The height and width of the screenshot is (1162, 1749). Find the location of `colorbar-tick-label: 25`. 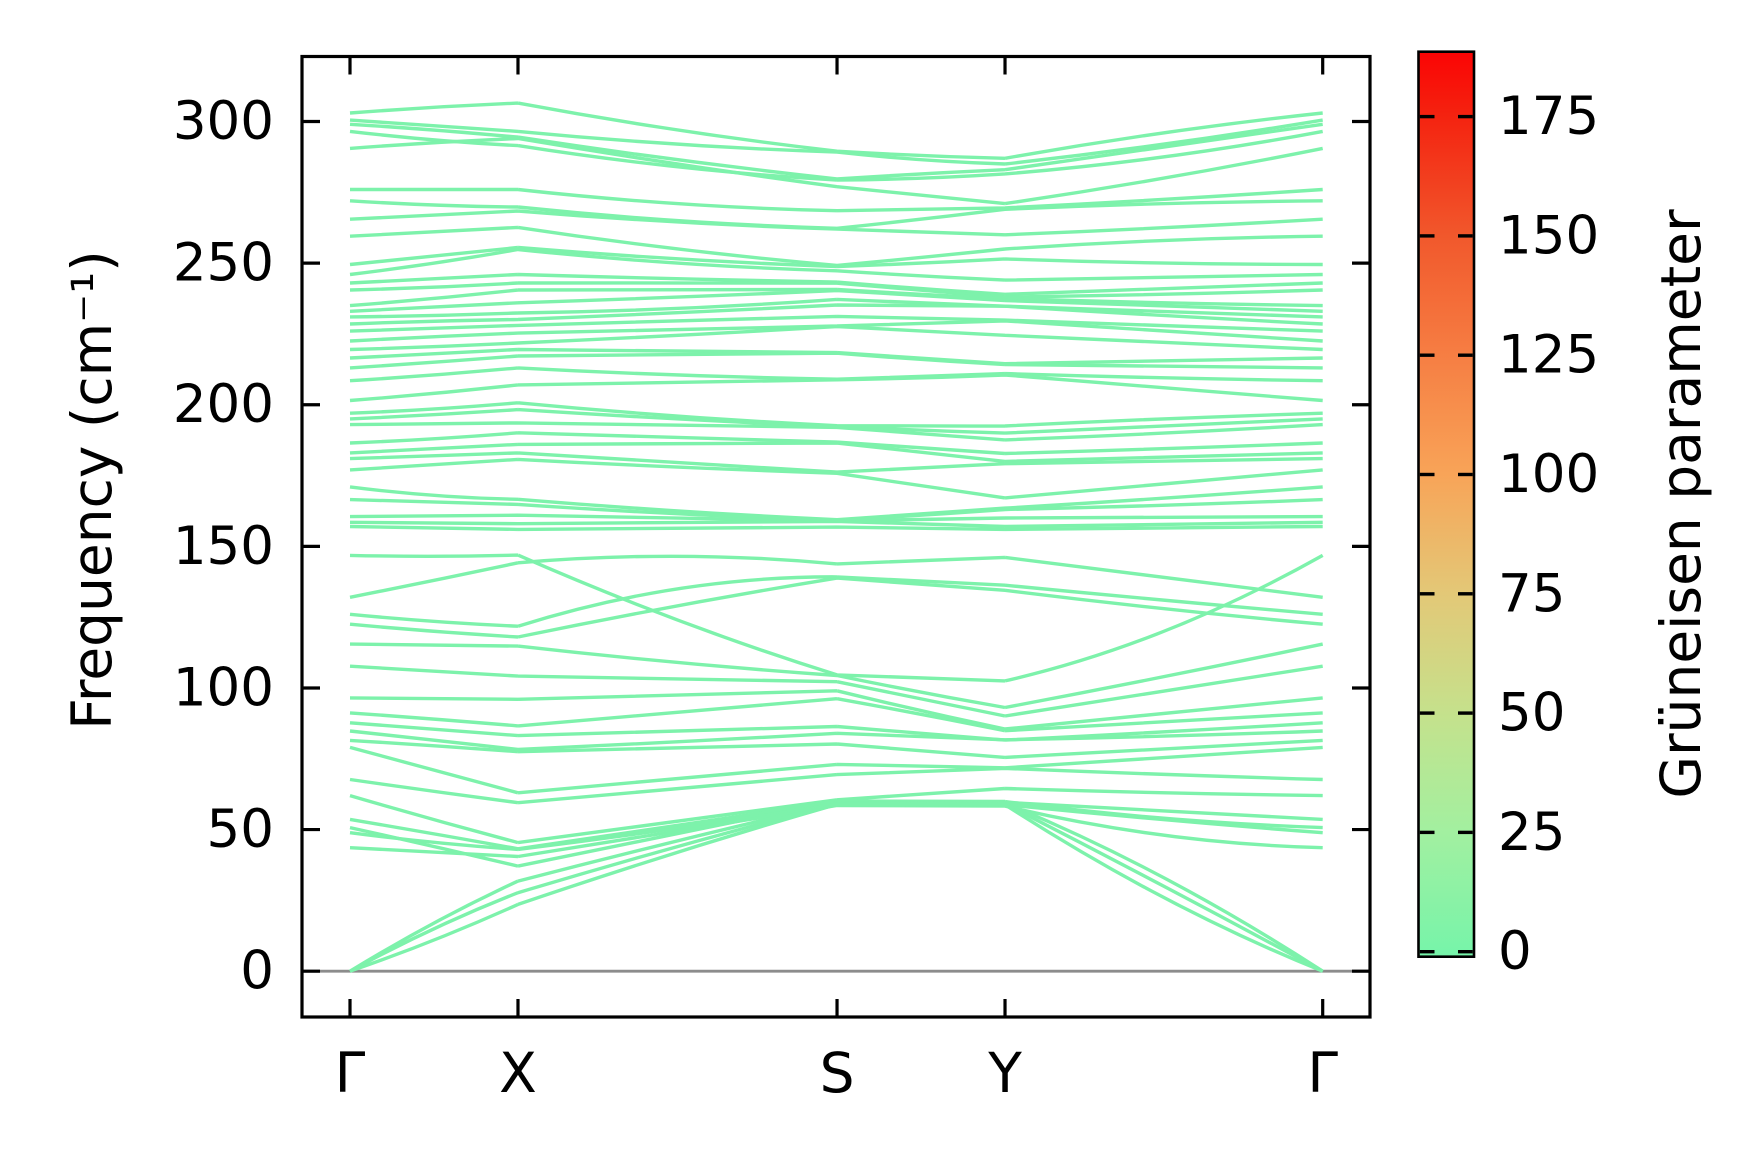

colorbar-tick-label: 25 is located at coordinates (1531, 832).